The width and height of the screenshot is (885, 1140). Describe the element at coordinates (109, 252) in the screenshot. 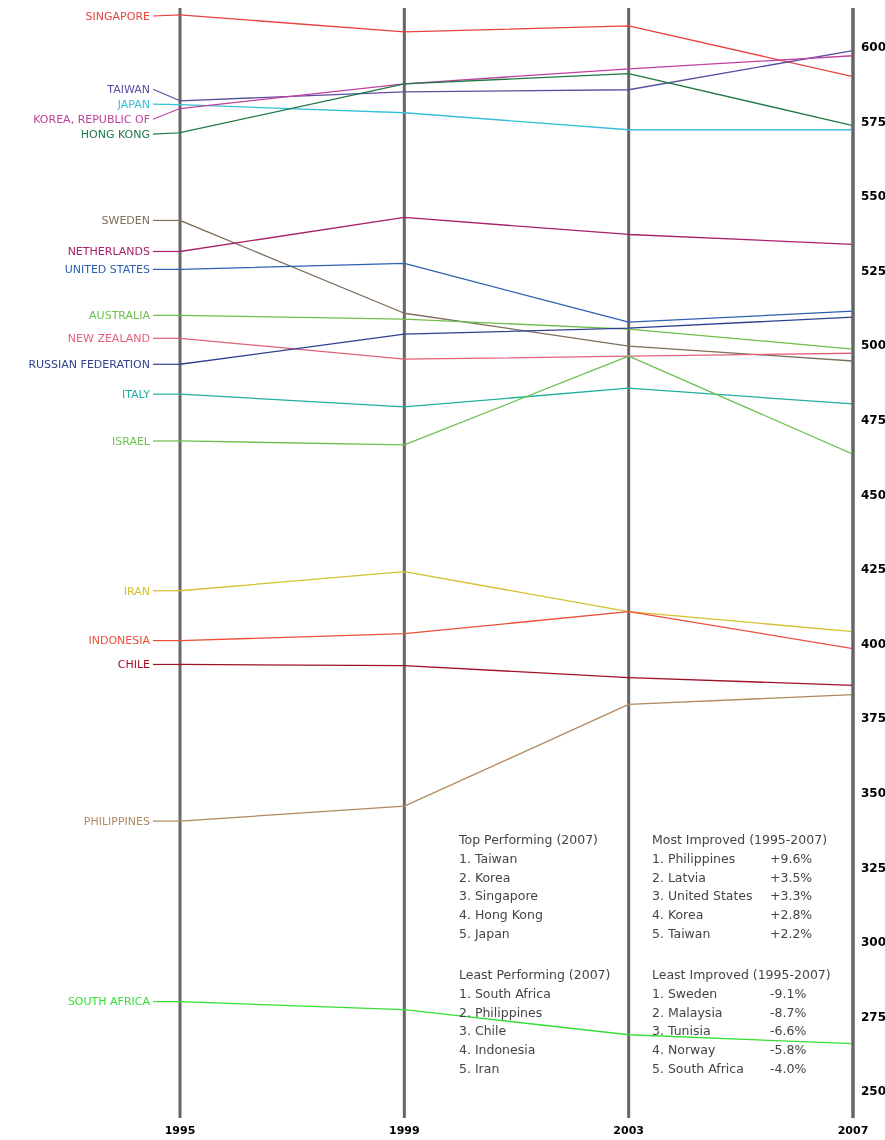

I see `legend-label: NETHERLANDS` at that location.